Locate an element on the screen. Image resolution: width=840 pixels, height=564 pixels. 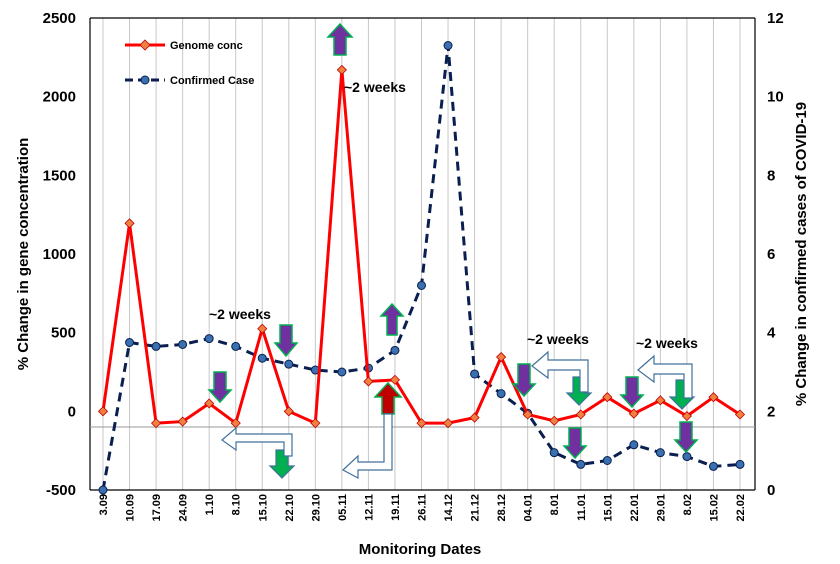
x-tick-label: 28.12 is located at coordinates (502, 508).